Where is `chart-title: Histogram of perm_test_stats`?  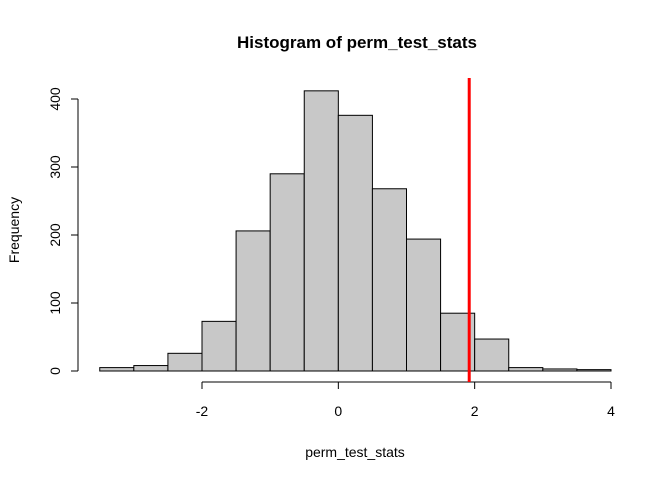
chart-title: Histogram of perm_test_stats is located at coordinates (357, 42).